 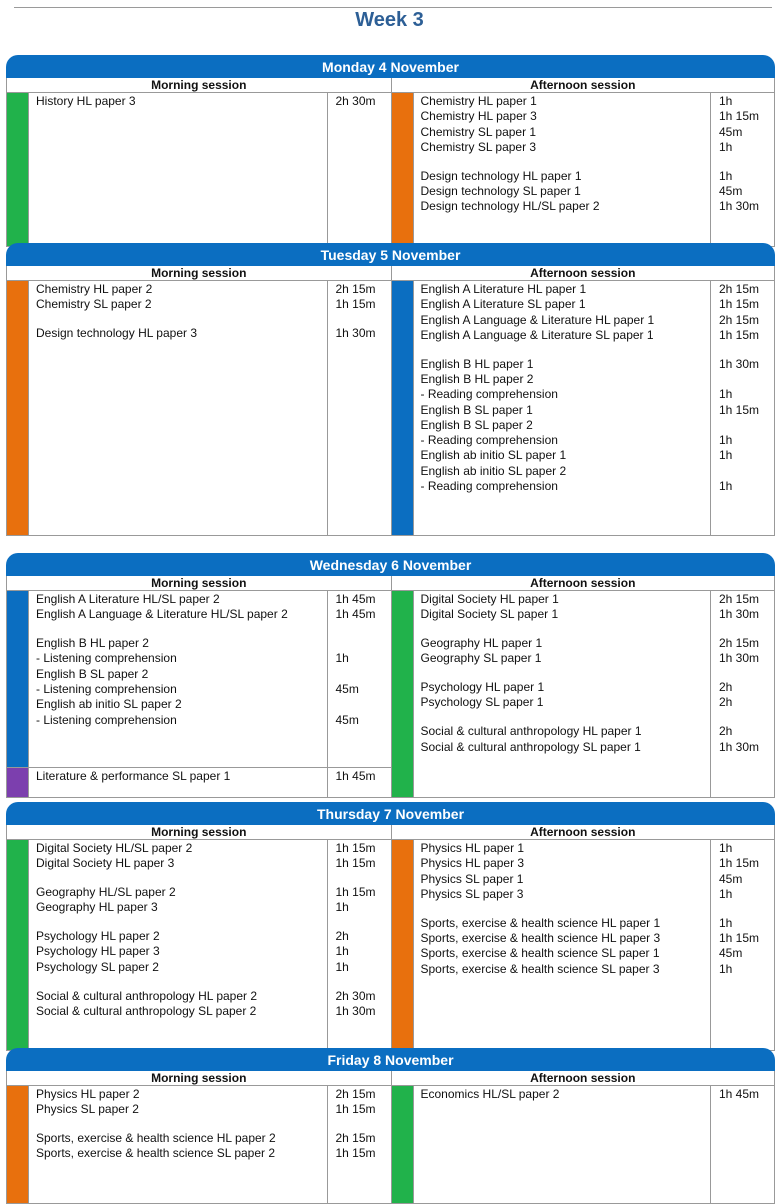 What do you see at coordinates (87, 1109) in the screenshot?
I see `exam-paper: Physics SL paper 2` at bounding box center [87, 1109].